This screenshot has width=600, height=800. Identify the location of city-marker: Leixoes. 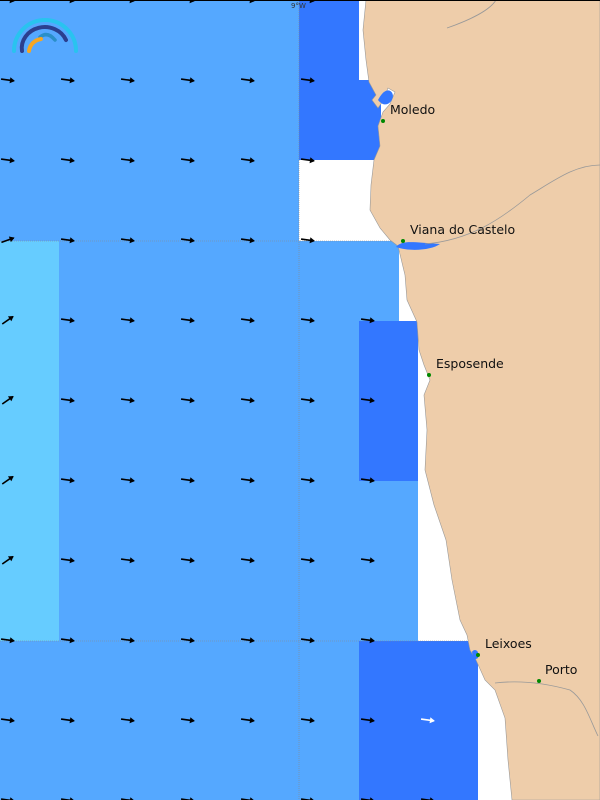
(504, 646).